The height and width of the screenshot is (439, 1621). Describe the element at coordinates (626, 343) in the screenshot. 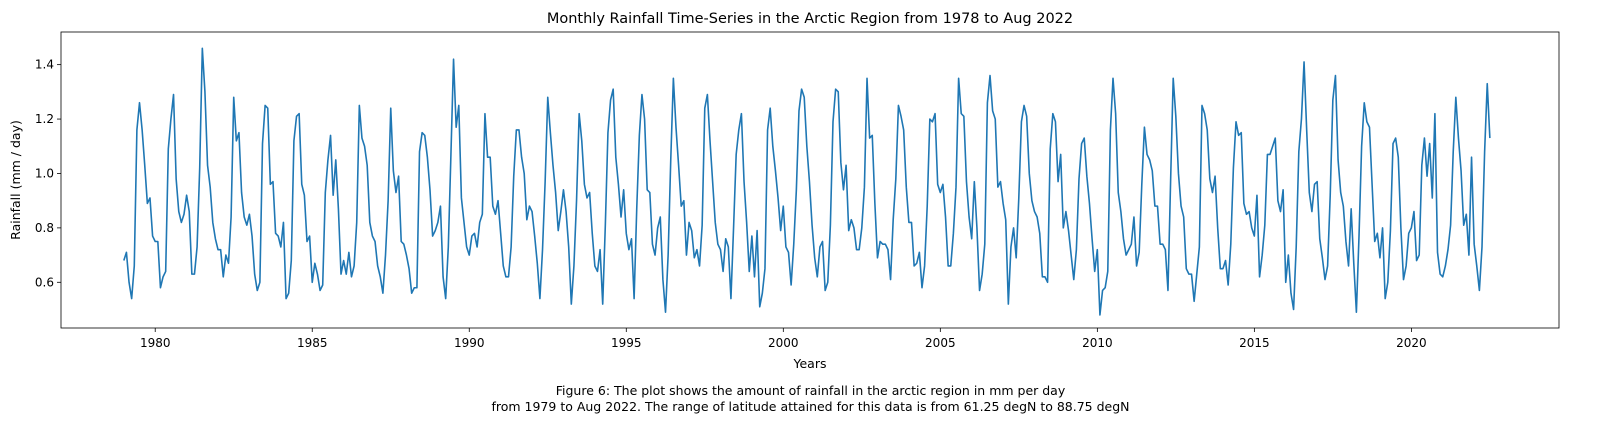

I see `x-tick-label: 1995` at that location.